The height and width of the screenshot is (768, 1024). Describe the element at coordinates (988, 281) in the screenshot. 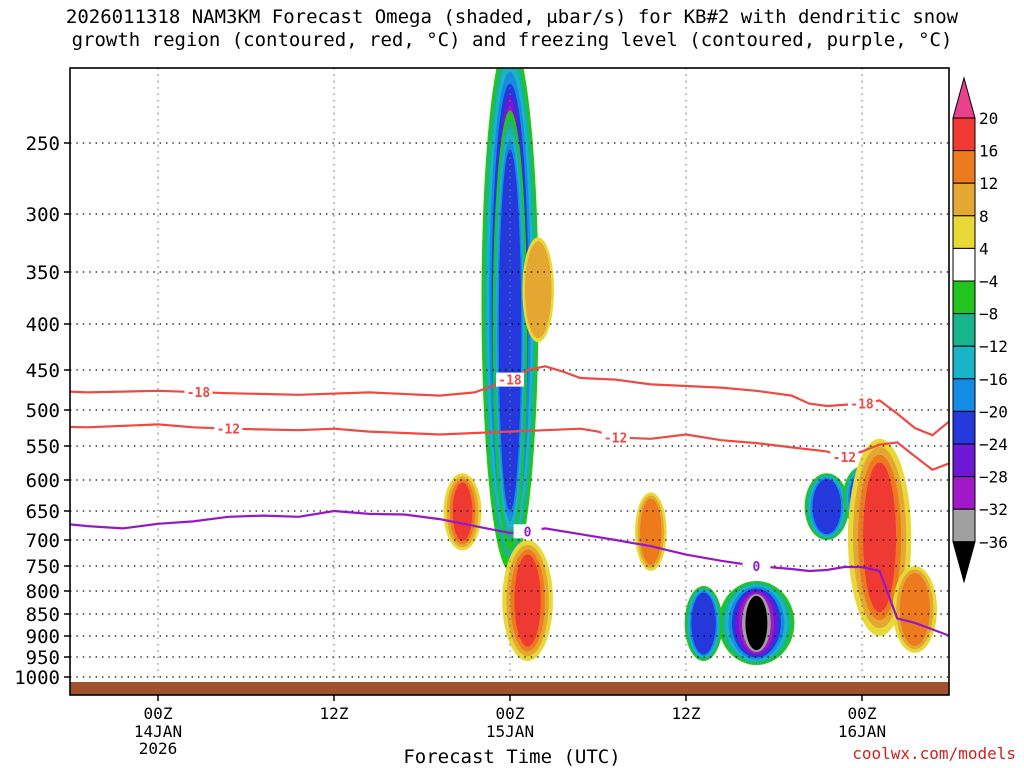

I see `colorbar-label-5: −4` at that location.